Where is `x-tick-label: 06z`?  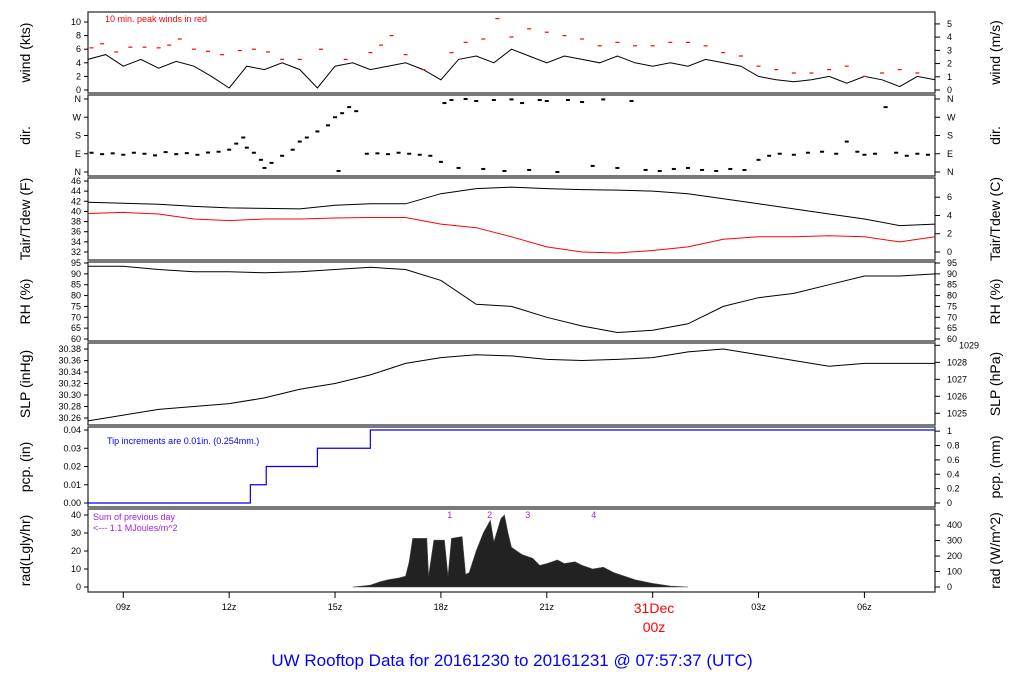
x-tick-label: 06z is located at coordinates (864, 607).